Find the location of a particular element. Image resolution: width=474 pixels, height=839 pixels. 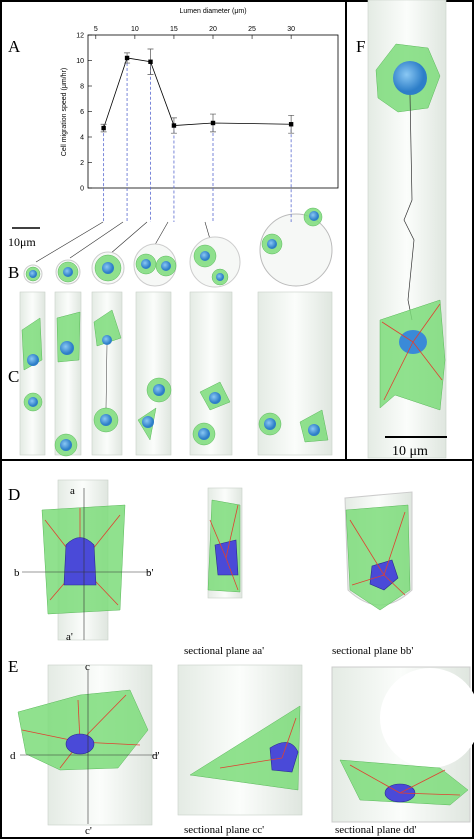

caption: sectional plane aa' is located at coordinates (224, 651).